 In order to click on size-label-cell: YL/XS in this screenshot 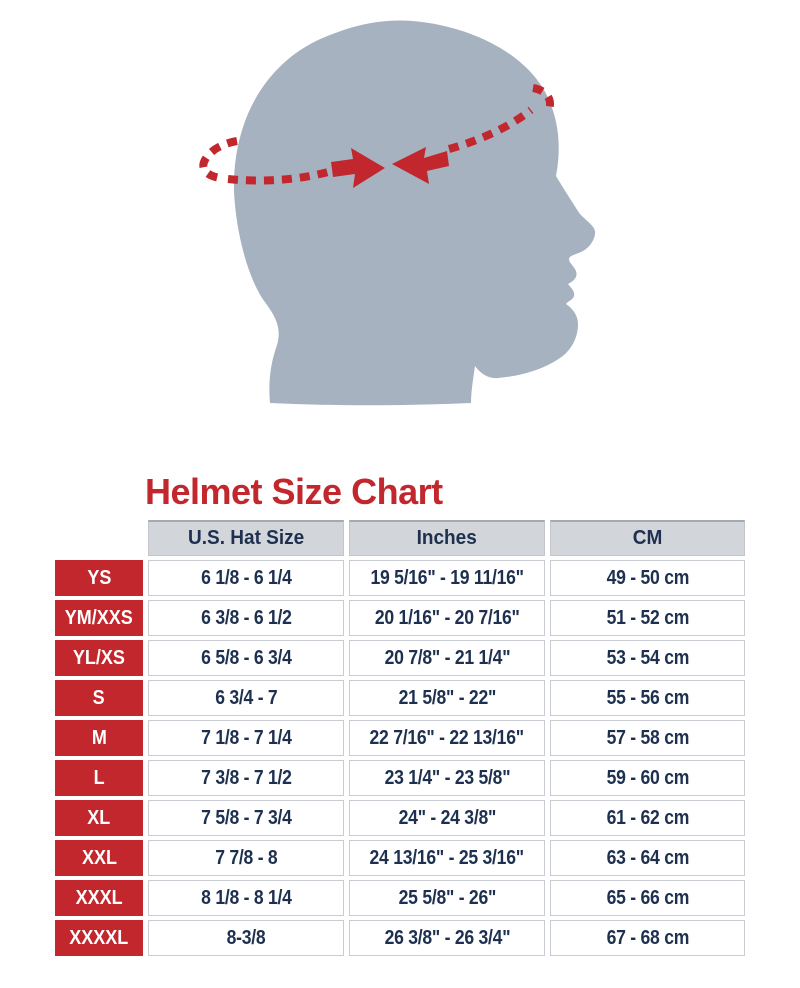, I will do `click(99, 658)`.